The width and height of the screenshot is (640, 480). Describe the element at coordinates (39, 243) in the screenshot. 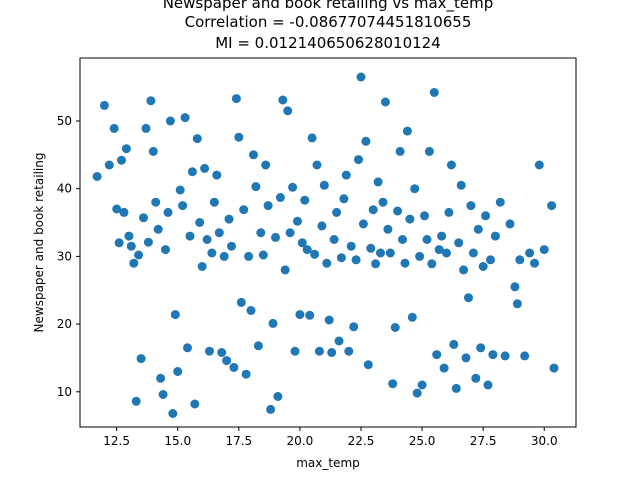

I see `y-axis-label: Newspaper and book retailing` at that location.